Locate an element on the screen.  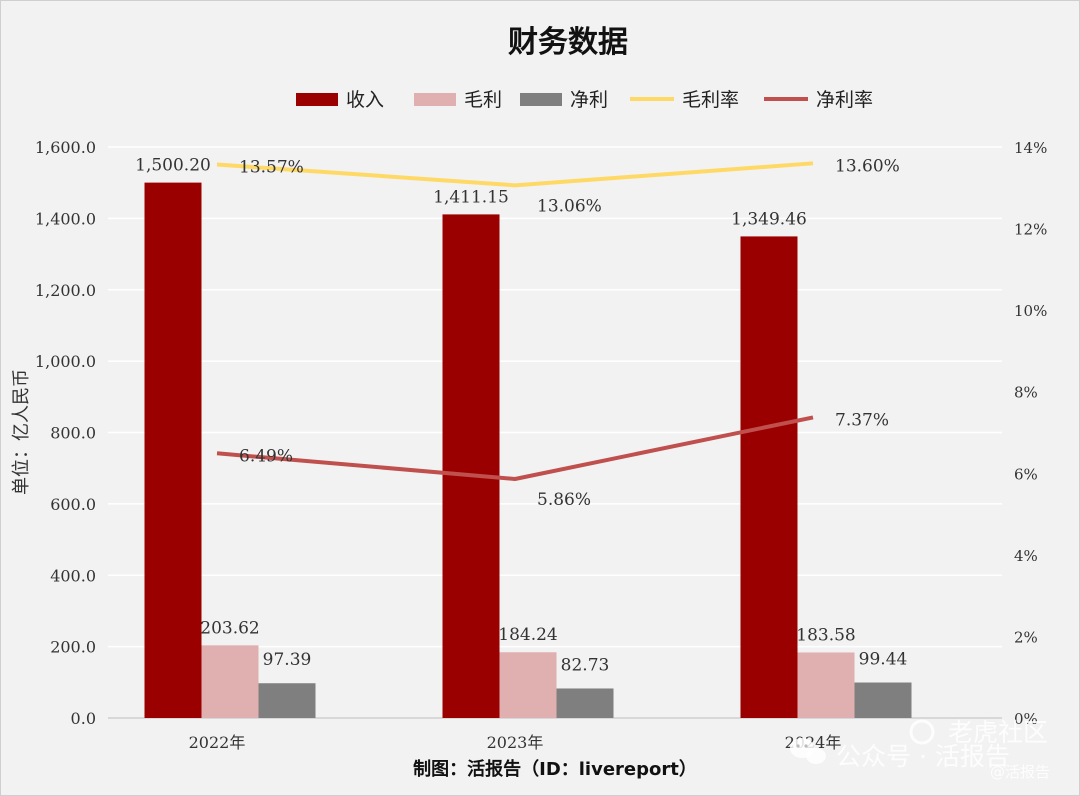
y-tick-label: 1,200.0 is located at coordinates (65, 290).